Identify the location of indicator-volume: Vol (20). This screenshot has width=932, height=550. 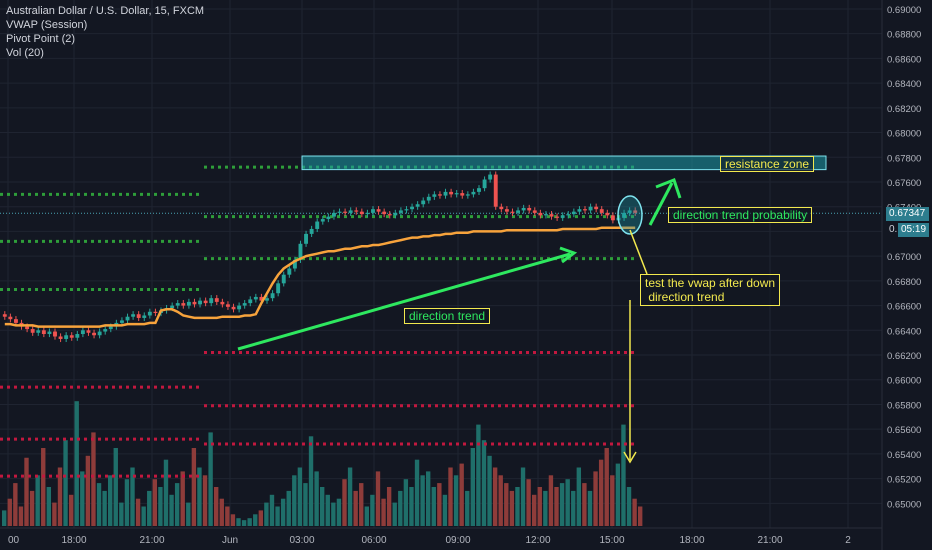
(25, 53).